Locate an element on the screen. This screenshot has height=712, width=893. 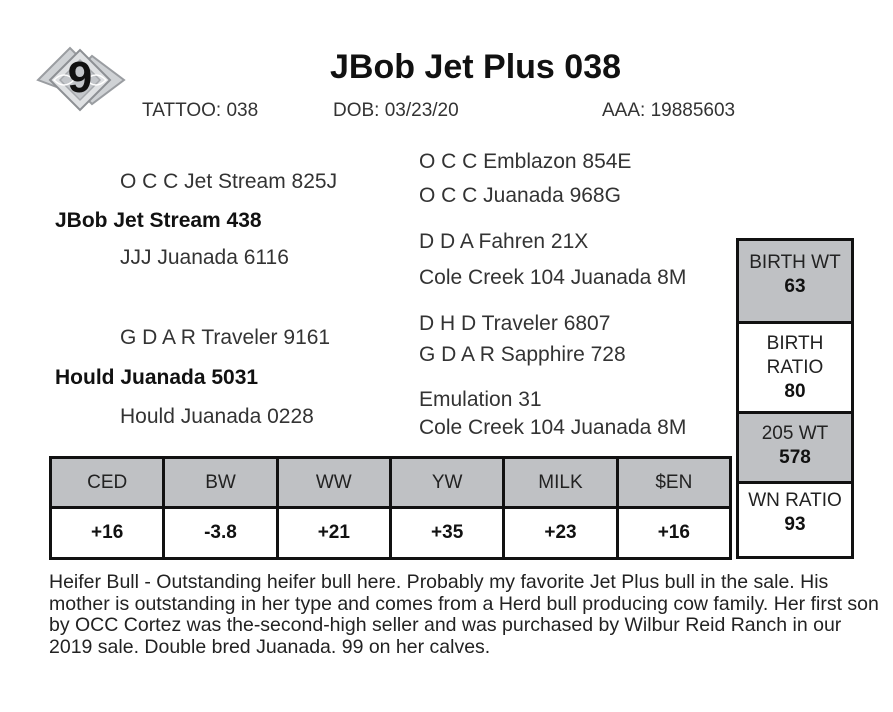
sire-dam-dam: Cole Creek 104 Juanada 8M is located at coordinates (553, 277).